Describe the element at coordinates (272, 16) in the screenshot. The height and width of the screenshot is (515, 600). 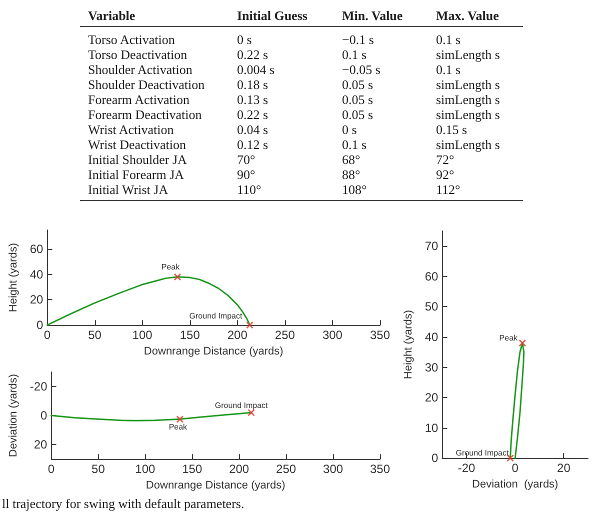
I see `text: Initial Guess` at that location.